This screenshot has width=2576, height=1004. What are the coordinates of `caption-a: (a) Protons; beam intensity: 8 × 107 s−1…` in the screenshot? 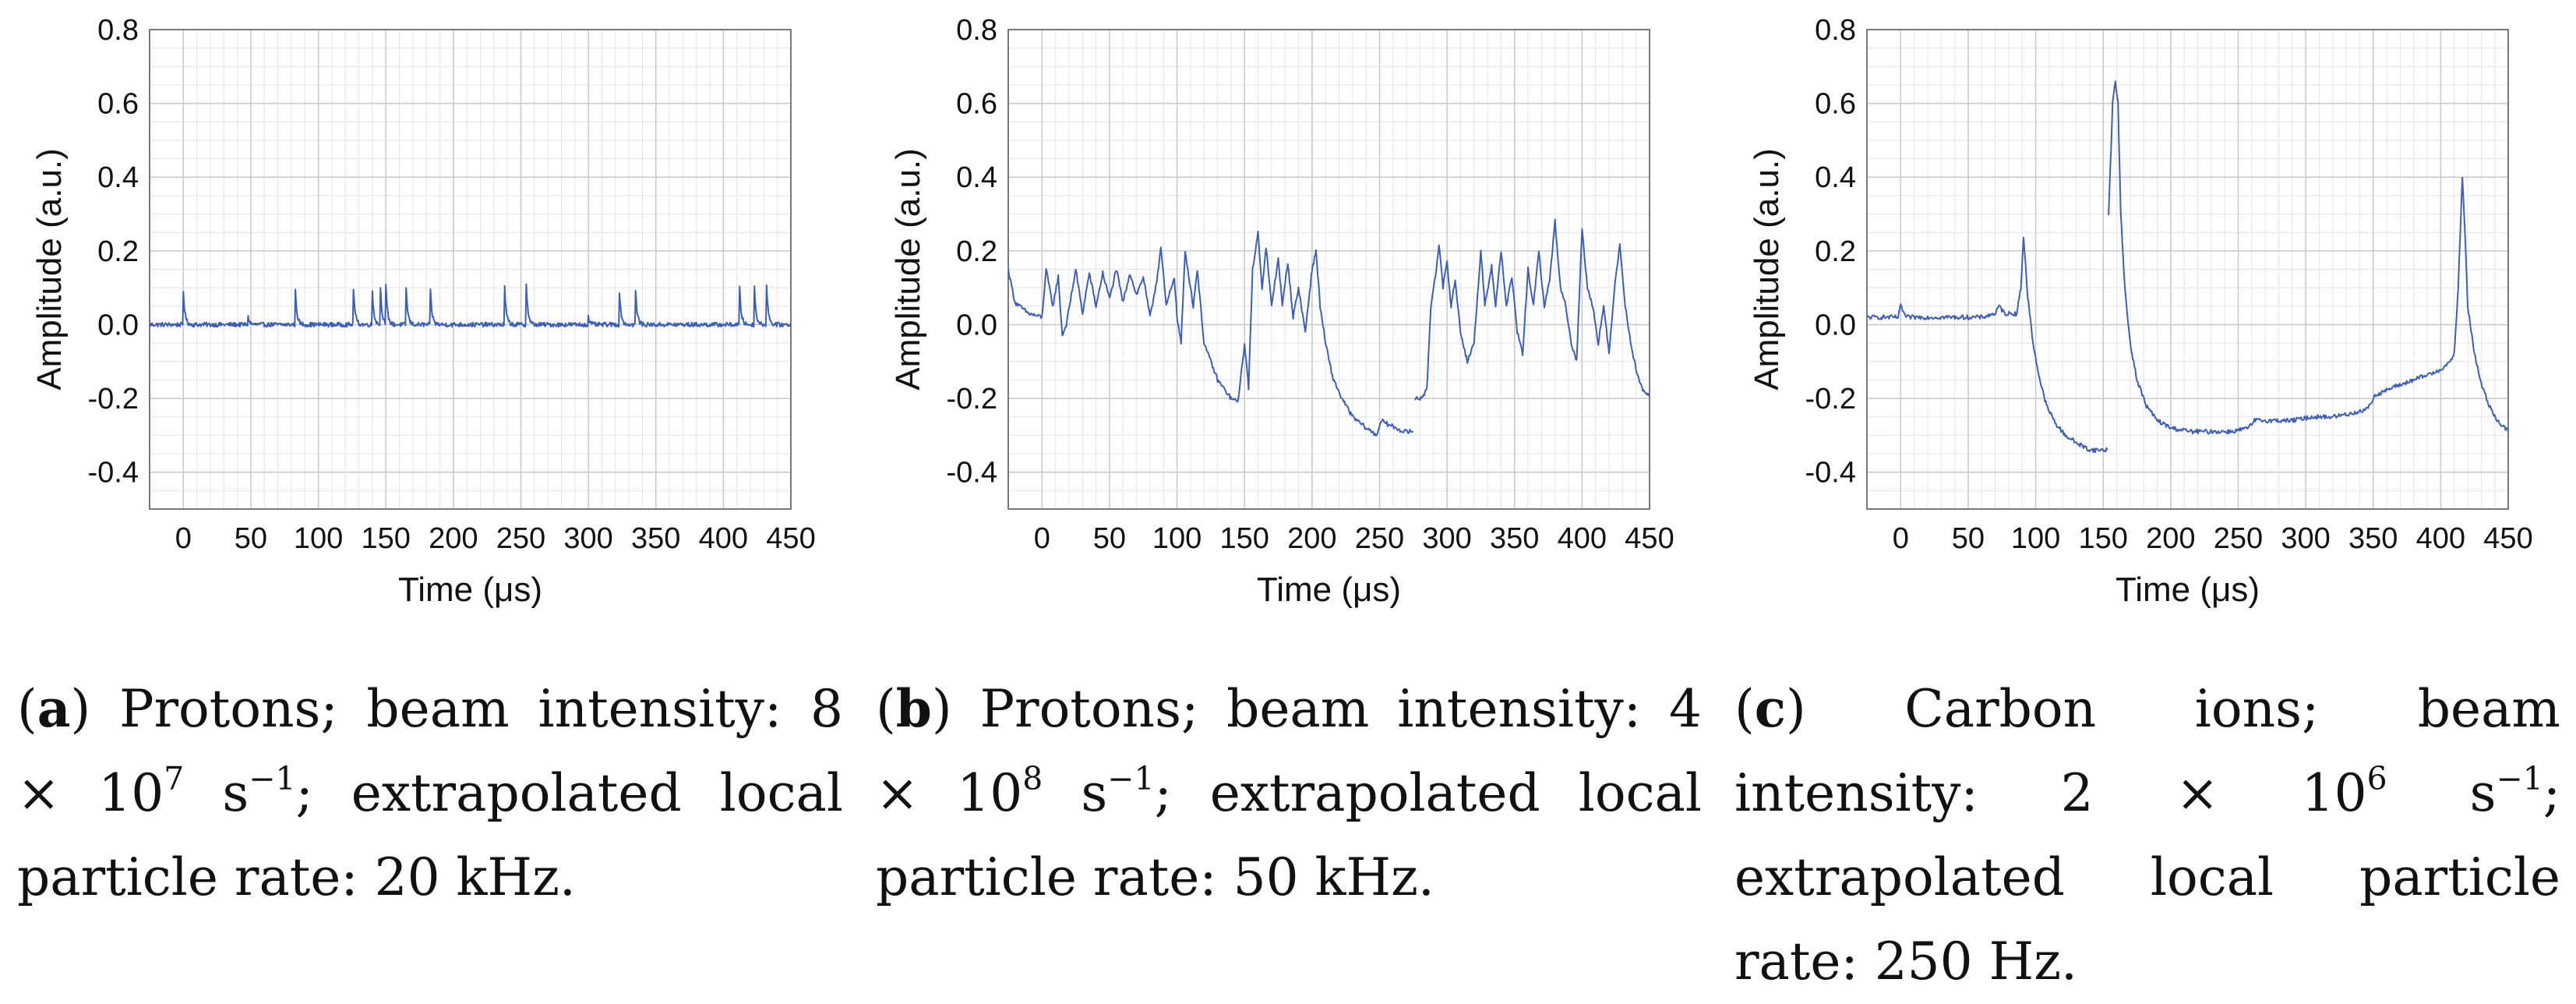 It's located at (430, 792).